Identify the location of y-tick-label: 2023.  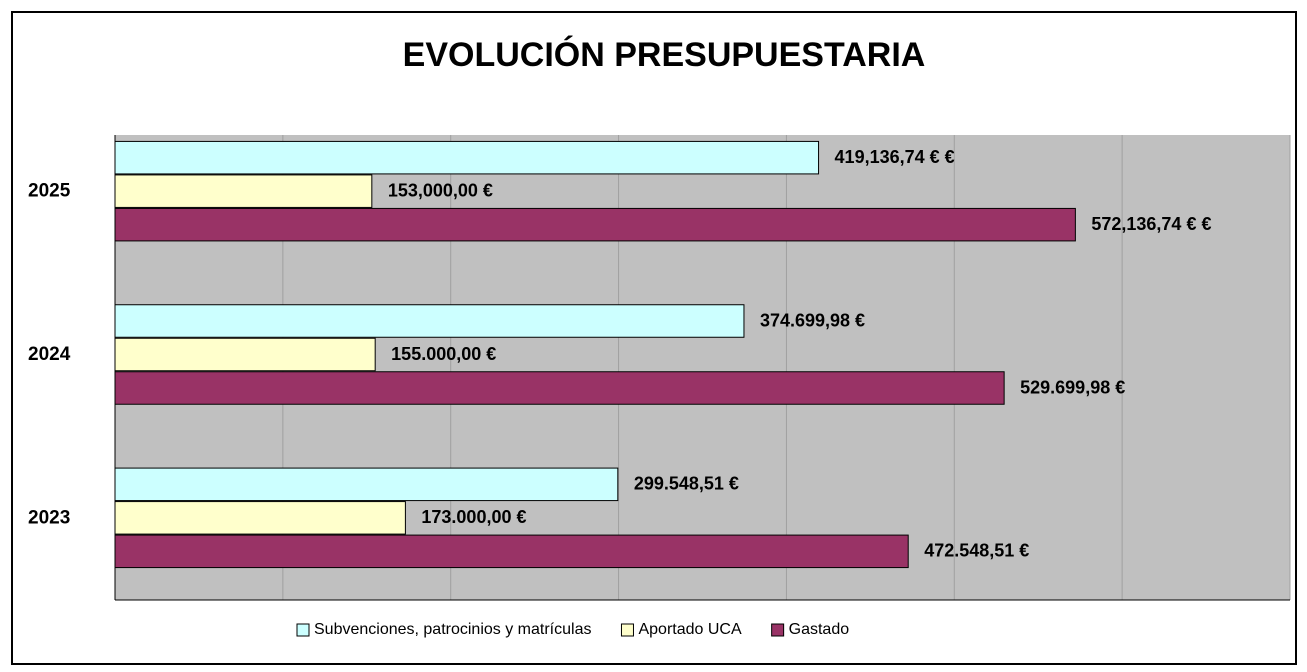
(49, 517).